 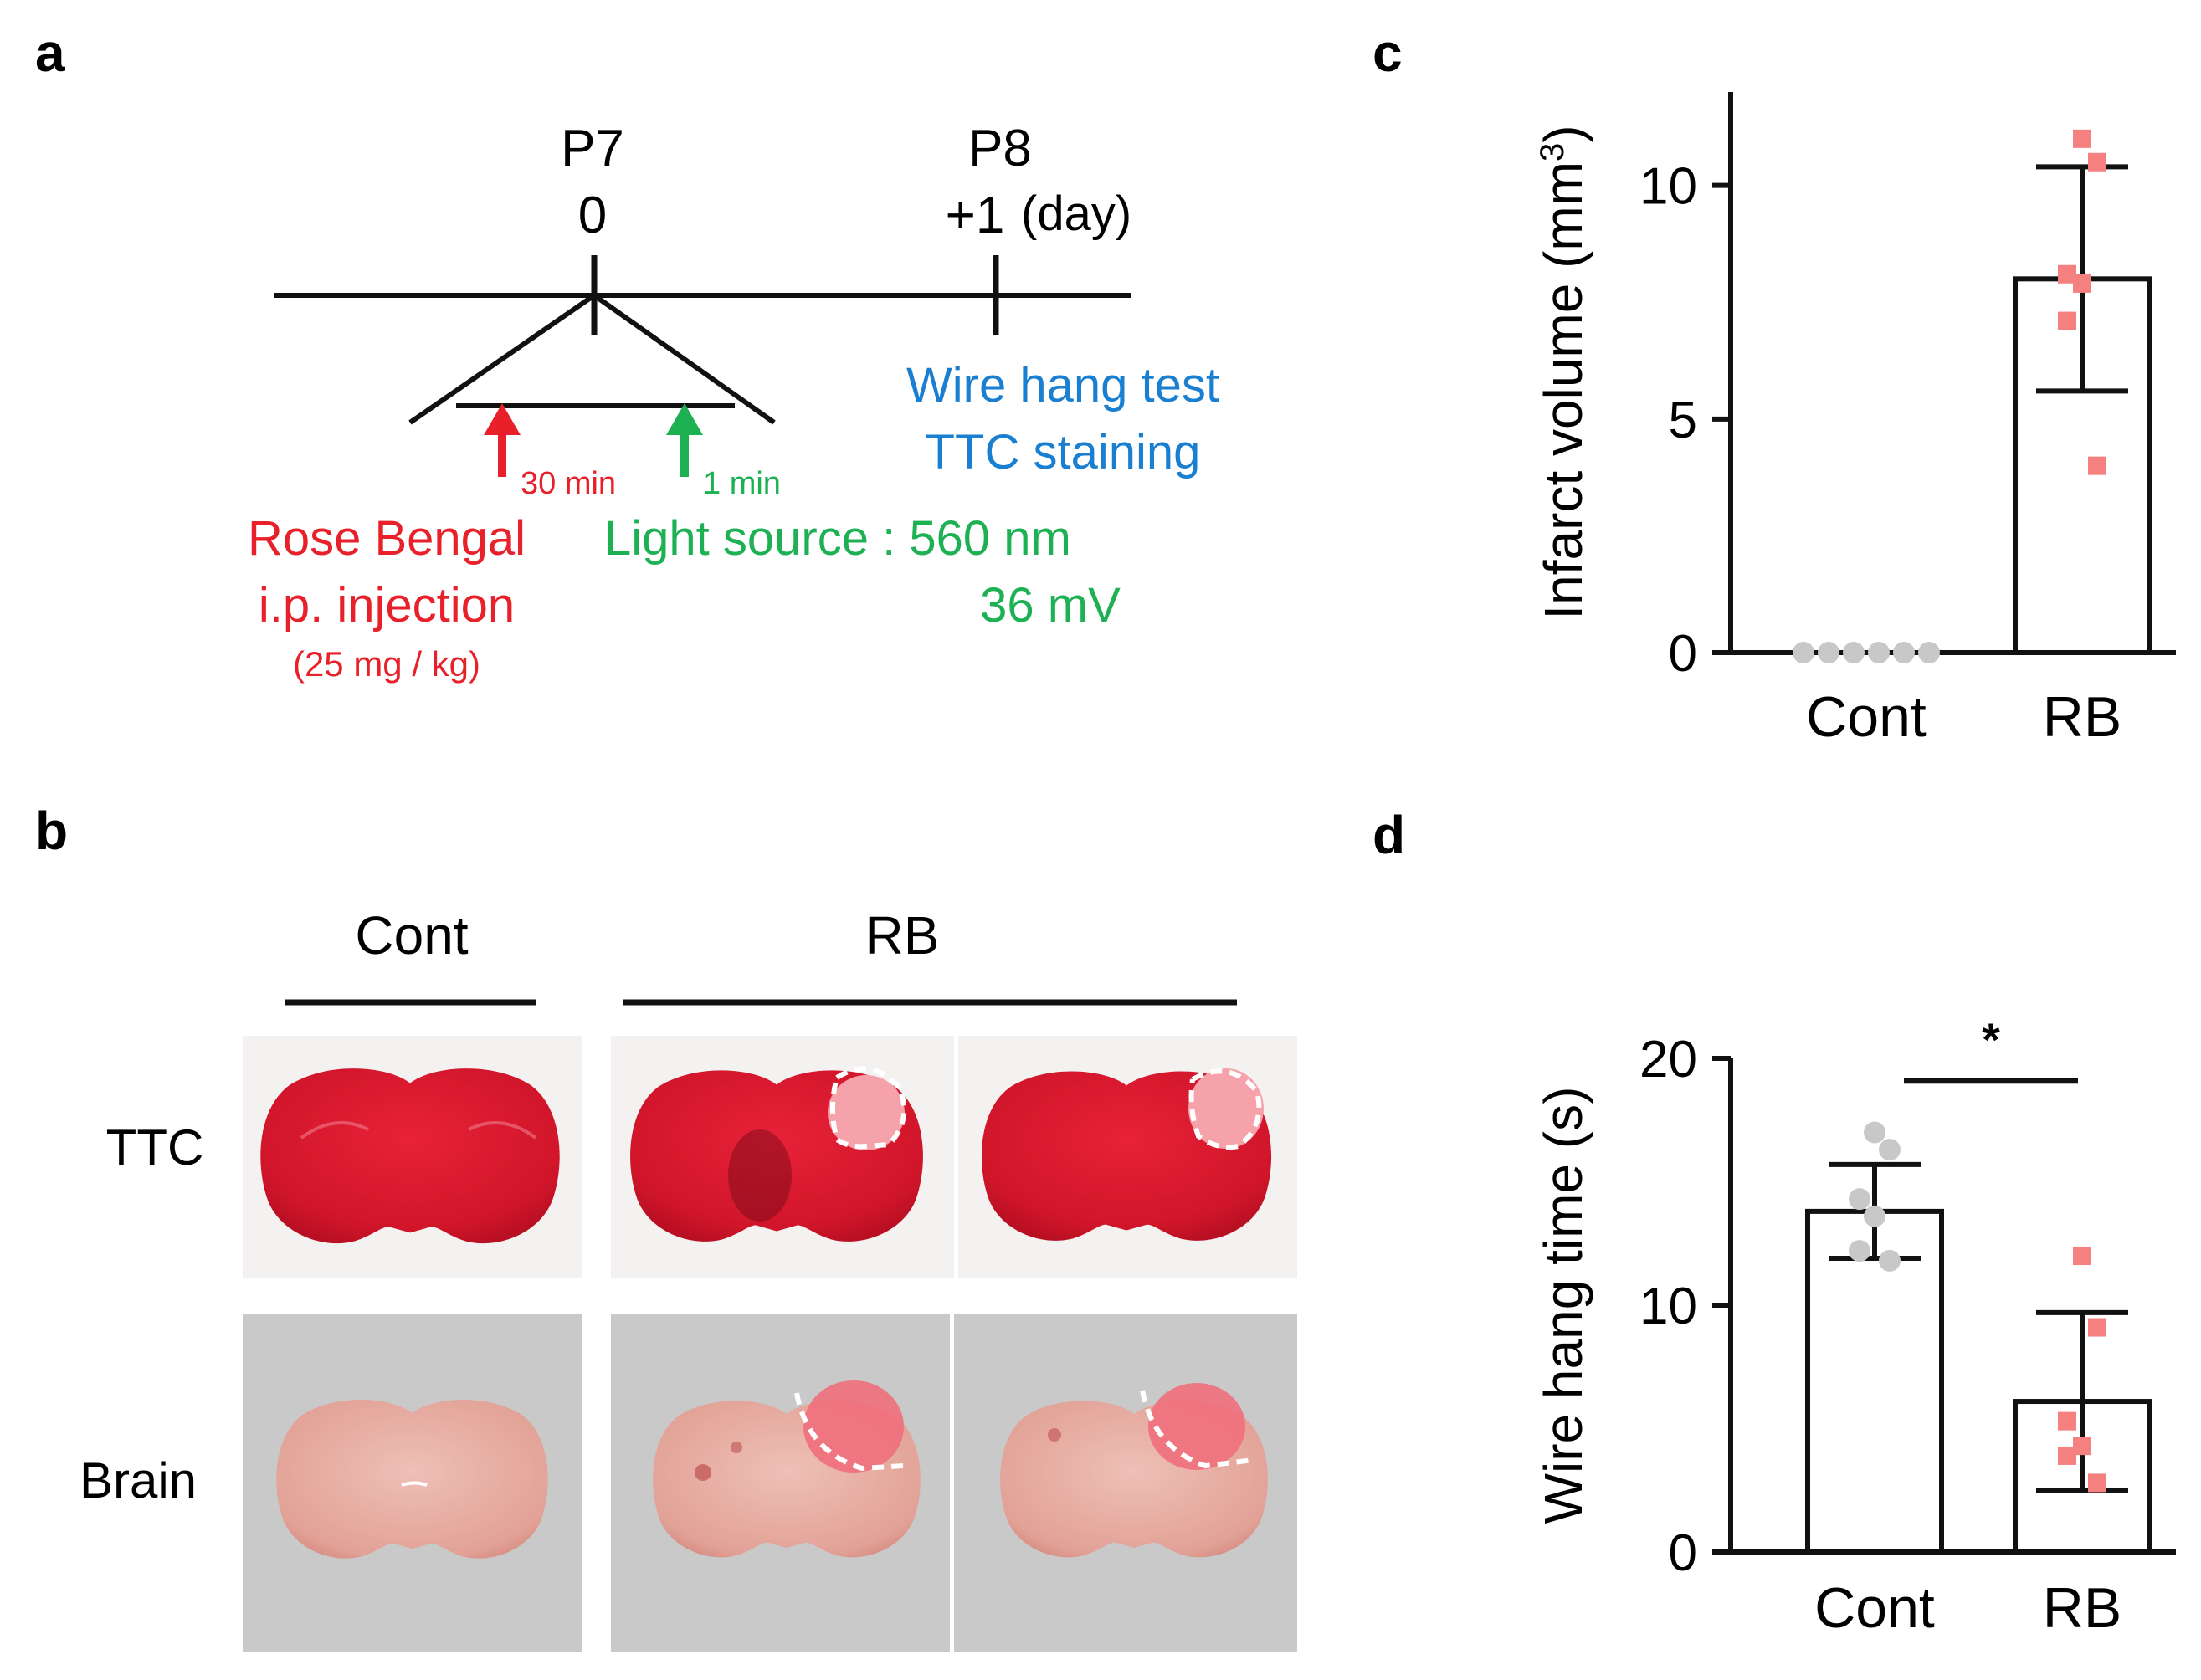 What do you see at coordinates (1991, 1039) in the screenshot?
I see `significance-marker: *` at bounding box center [1991, 1039].